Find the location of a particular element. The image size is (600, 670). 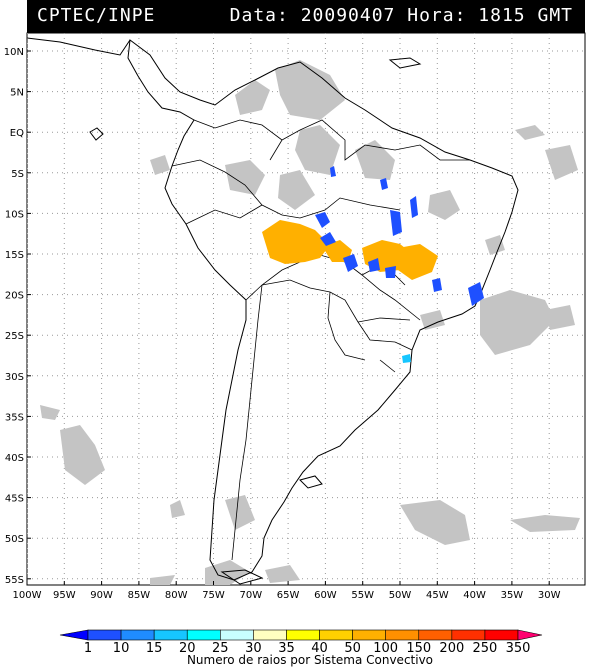

lon-label: 100W is located at coordinates (27, 595).